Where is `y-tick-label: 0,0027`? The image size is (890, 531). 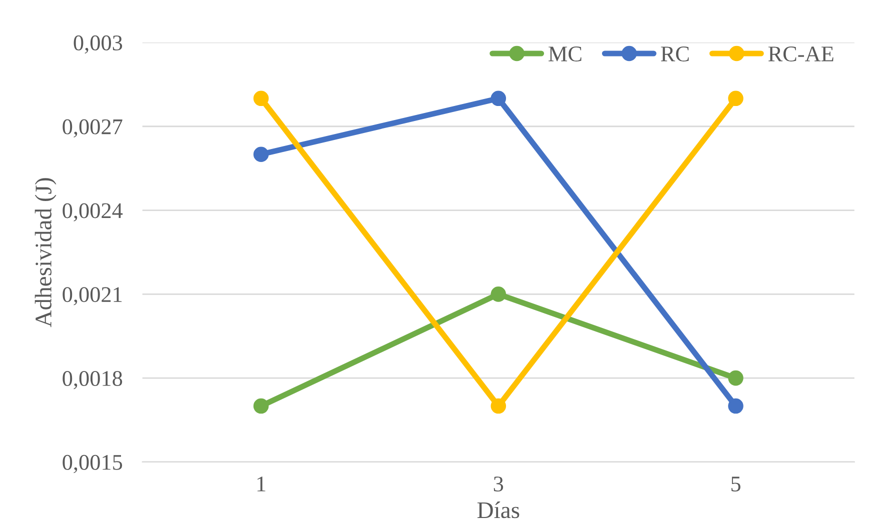
y-tick-label: 0,0027 is located at coordinates (92, 128).